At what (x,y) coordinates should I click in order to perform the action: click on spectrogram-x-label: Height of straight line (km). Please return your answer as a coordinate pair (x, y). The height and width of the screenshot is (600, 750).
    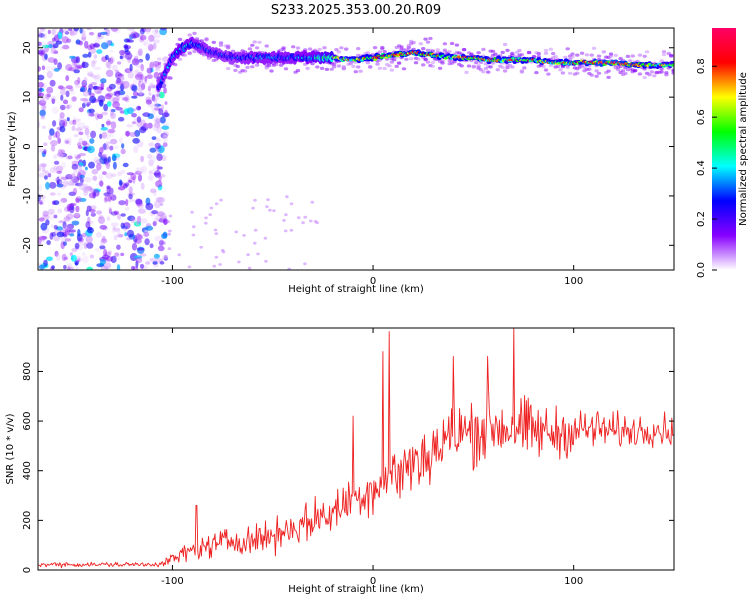
    Looking at the image, I should click on (356, 289).